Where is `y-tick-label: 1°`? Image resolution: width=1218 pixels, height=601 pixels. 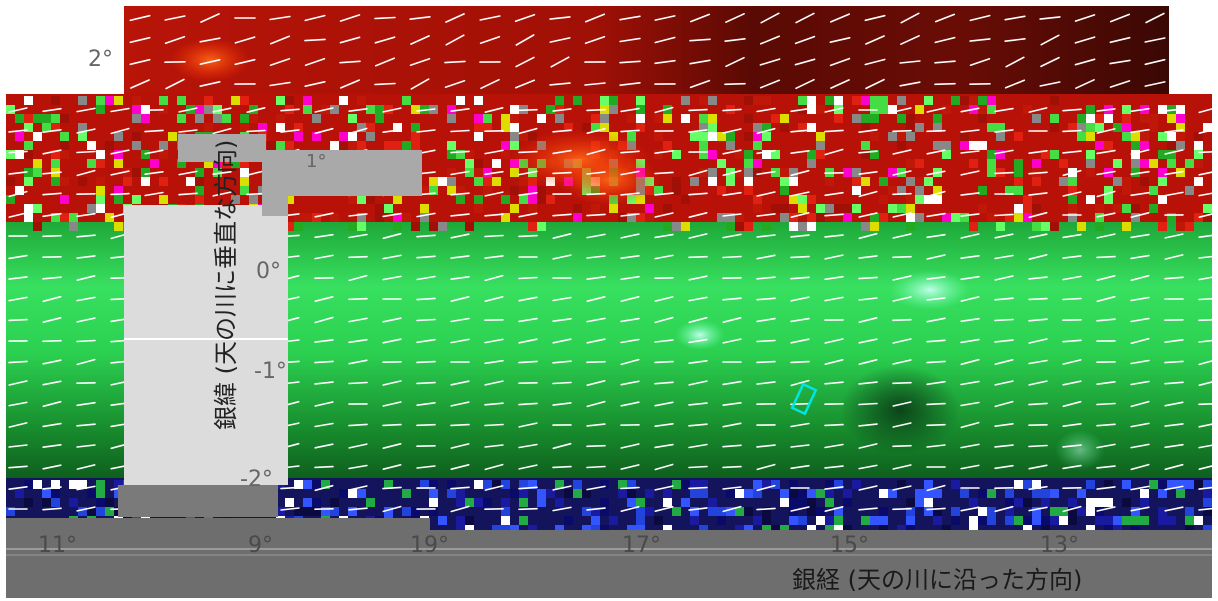 y-tick-label: 1° is located at coordinates (316, 161).